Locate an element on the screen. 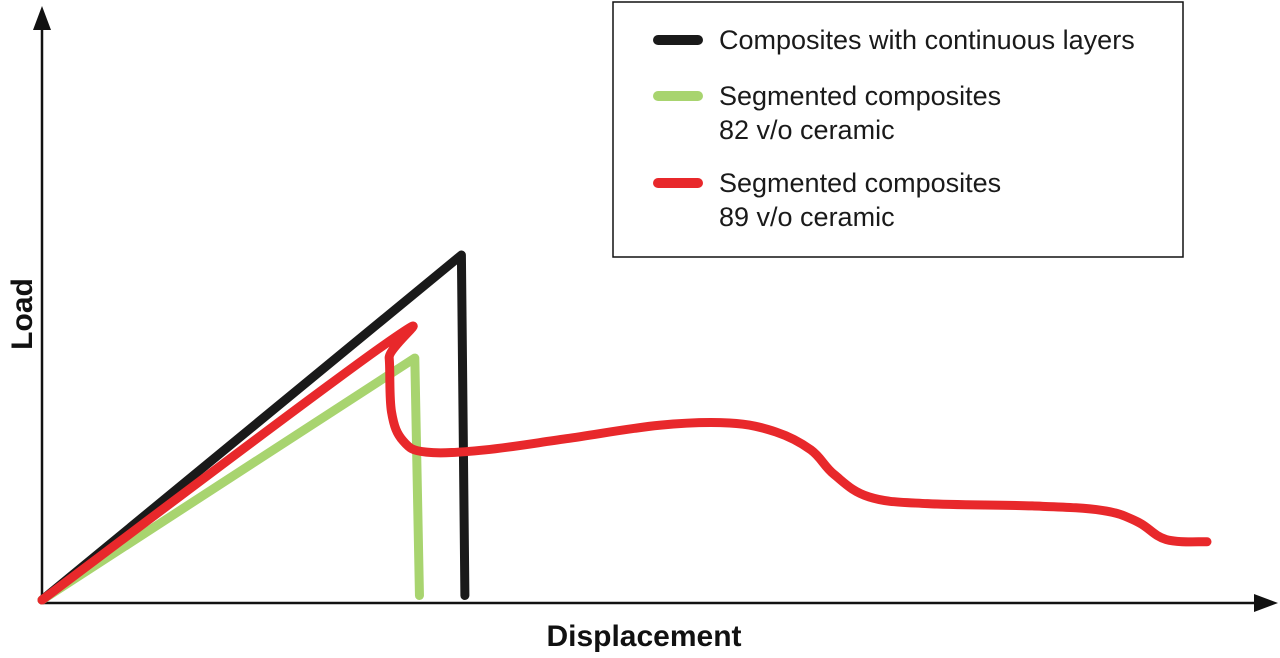 This screenshot has width=1280, height=658. y-axis-arrow is located at coordinates (42, 18).